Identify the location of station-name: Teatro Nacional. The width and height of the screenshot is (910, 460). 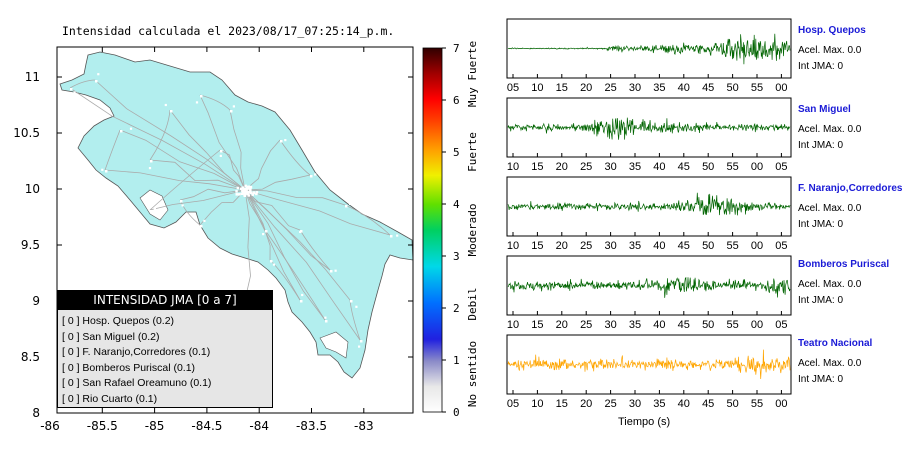
(835, 343).